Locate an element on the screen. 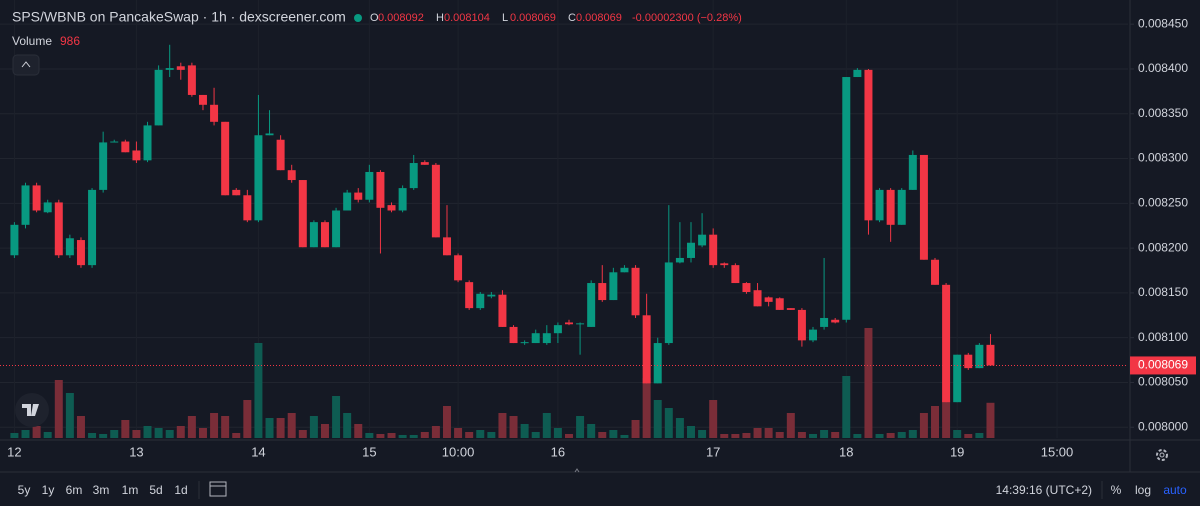  calendar-icon is located at coordinates (218, 489).